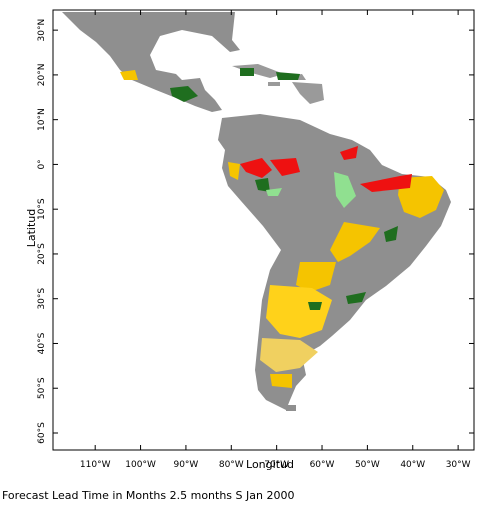 The width and height of the screenshot is (479, 508). I want to click on y-tick-label: 30°S, so click(42, 299).